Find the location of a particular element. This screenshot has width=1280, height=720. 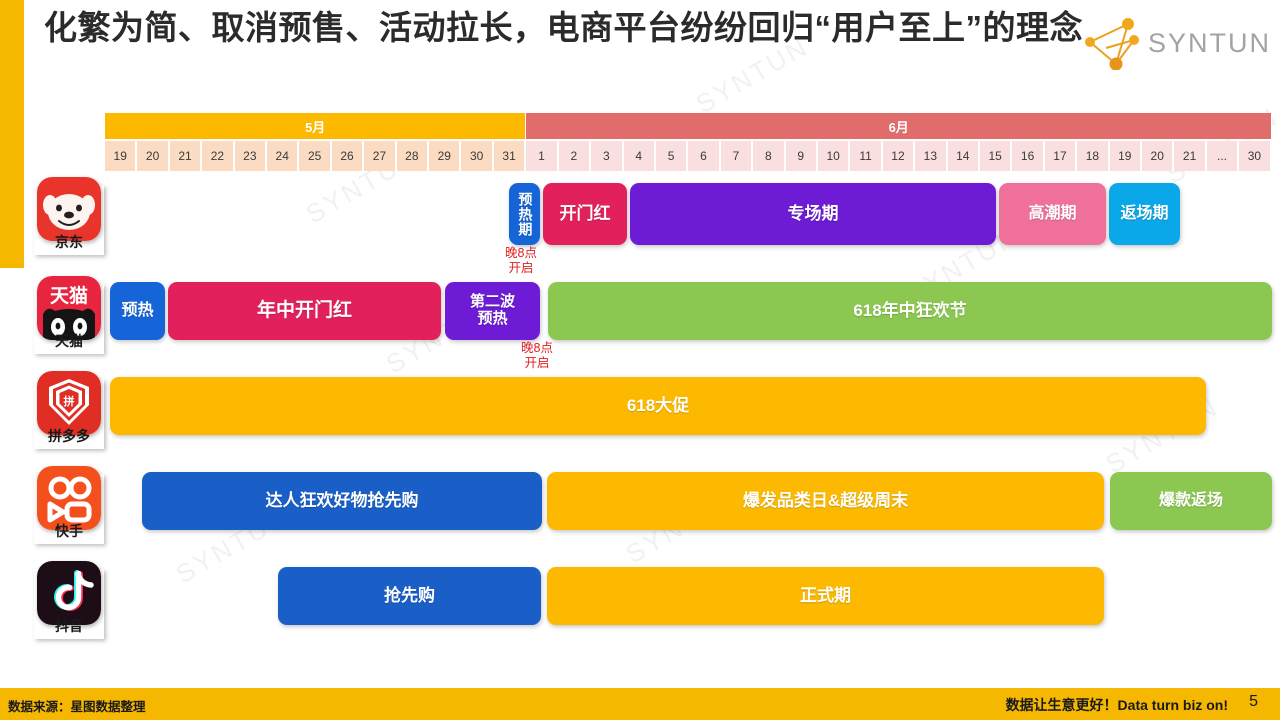

footer-divider is located at coordinates (640, 686).